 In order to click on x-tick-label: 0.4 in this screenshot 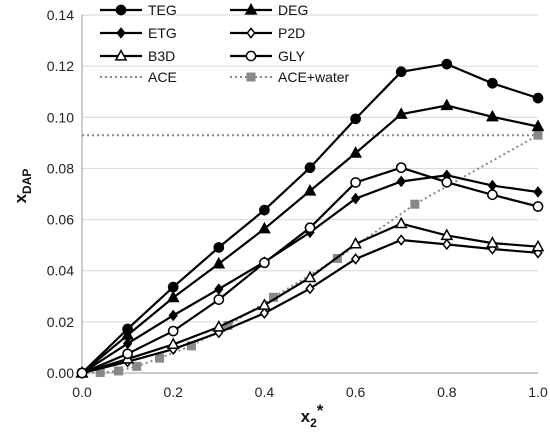, I will do `click(265, 392)`.